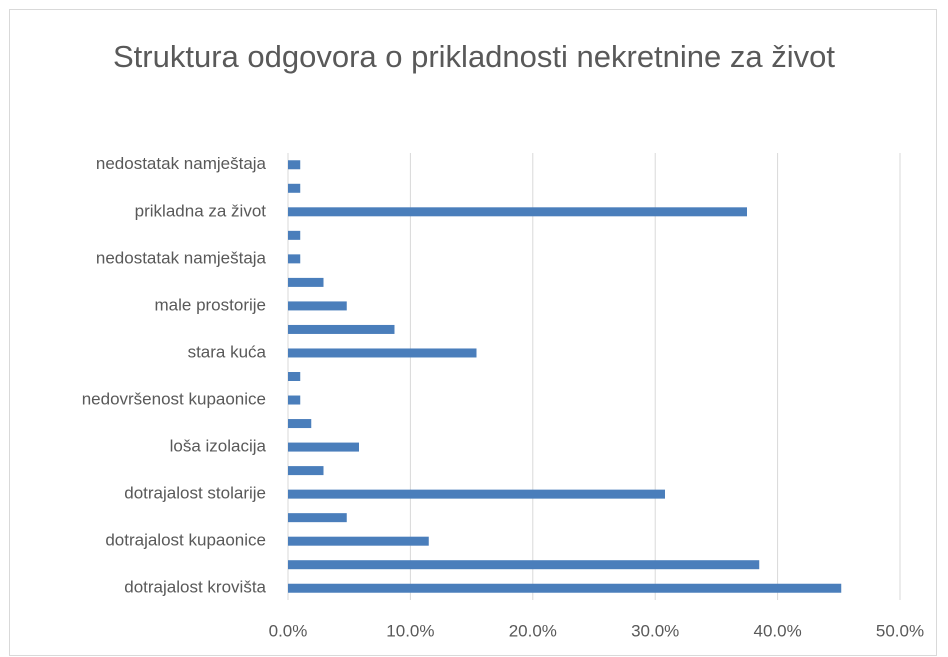 The image size is (948, 657). What do you see at coordinates (227, 351) in the screenshot?
I see `y-tick-label: stara kuća` at bounding box center [227, 351].